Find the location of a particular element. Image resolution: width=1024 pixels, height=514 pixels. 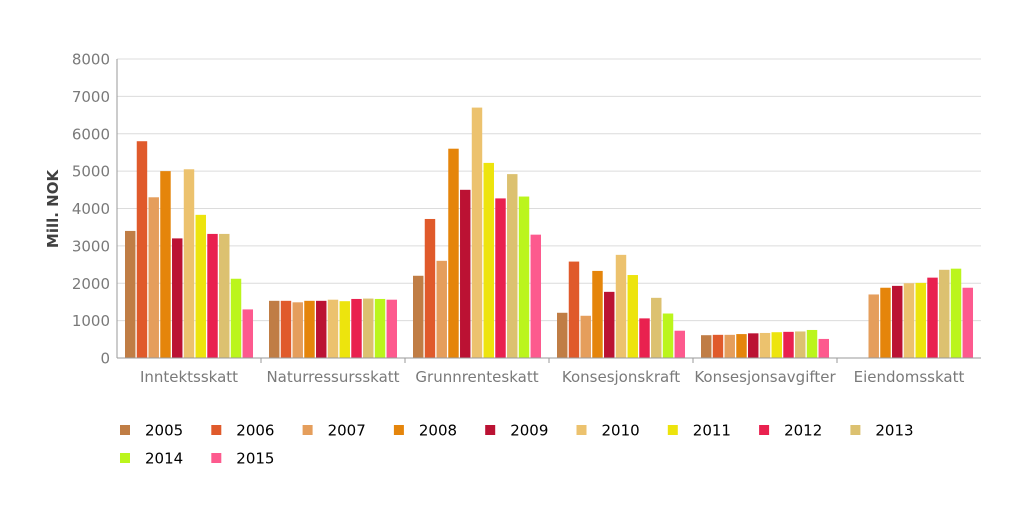

y-tick-label: 6000 is located at coordinates (91, 134).